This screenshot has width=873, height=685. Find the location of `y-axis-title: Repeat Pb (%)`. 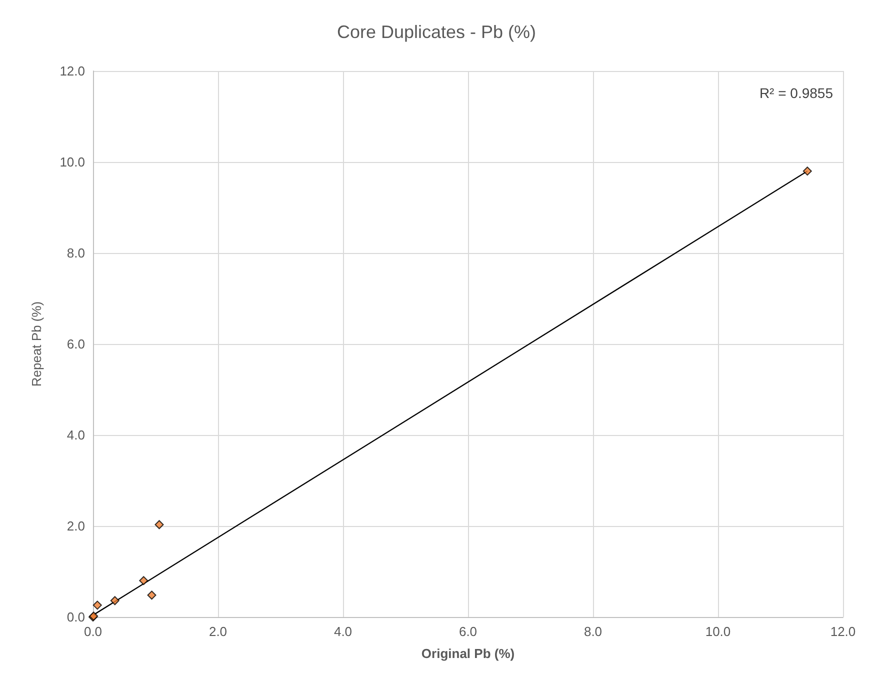

y-axis-title: Repeat Pb (%) is located at coordinates (36, 344).